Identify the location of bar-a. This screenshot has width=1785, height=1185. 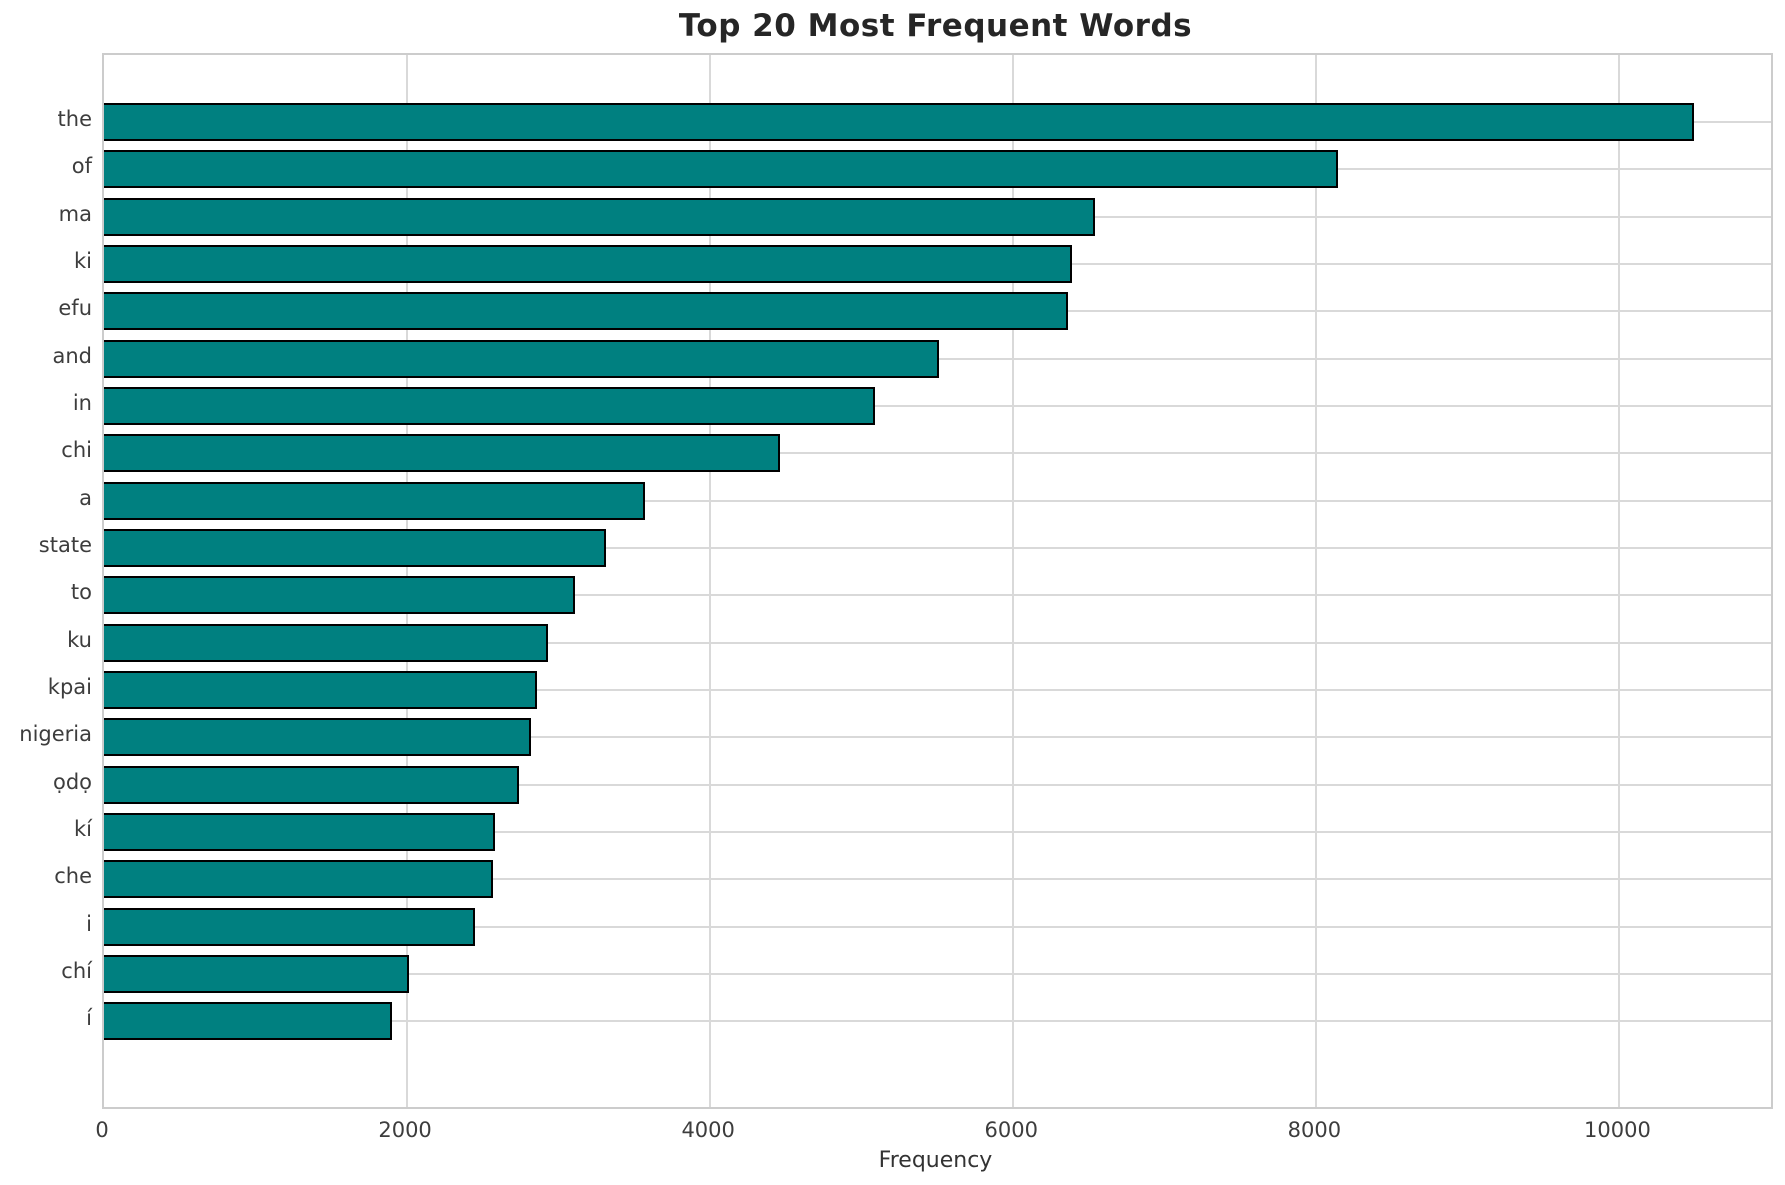
(375, 500).